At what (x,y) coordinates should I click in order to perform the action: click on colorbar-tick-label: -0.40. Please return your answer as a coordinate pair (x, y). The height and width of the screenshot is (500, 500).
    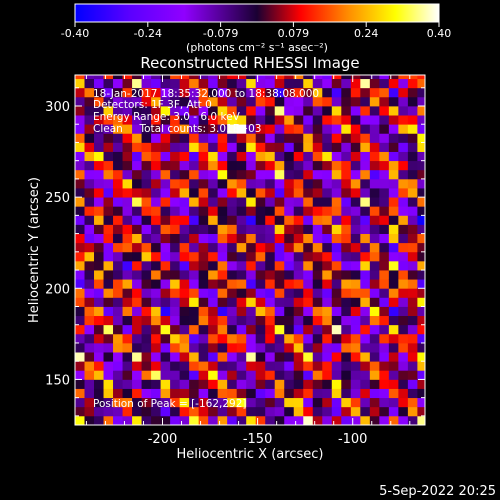
    Looking at the image, I should click on (75, 33).